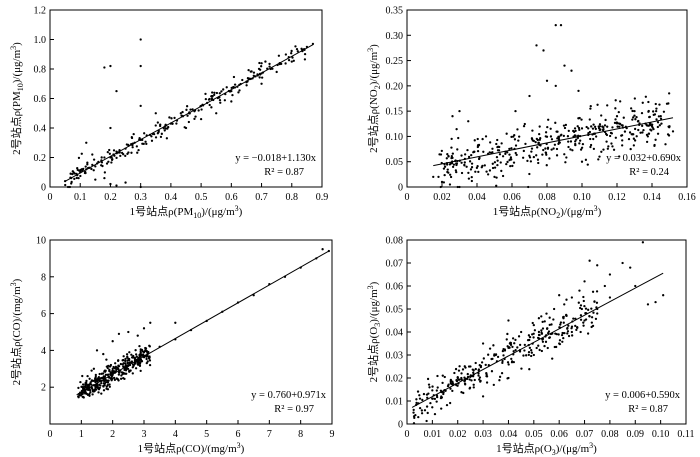 The width and height of the screenshot is (700, 457). I want to click on o3-regression-equation: y = 0.006+0.590x, so click(643, 395).